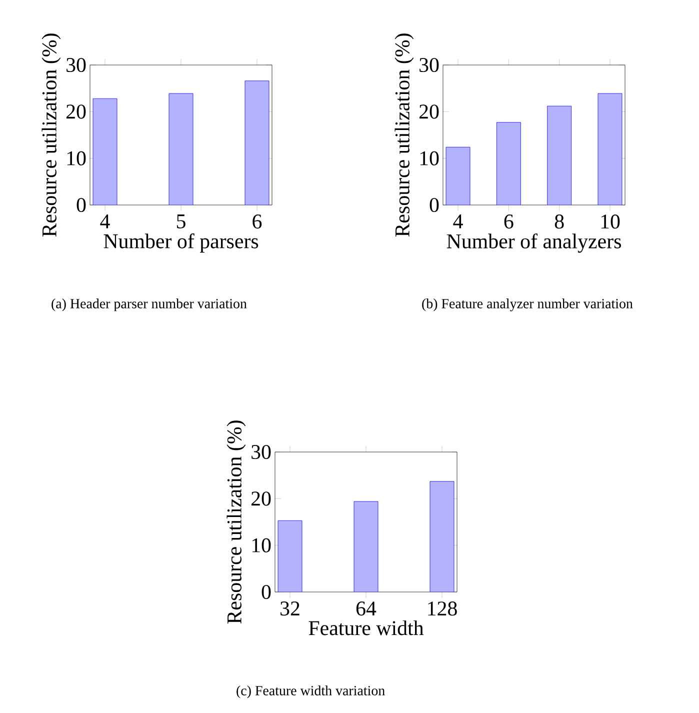 The height and width of the screenshot is (713, 699). What do you see at coordinates (559, 221) in the screenshot?
I see `x-tick-label: 8` at bounding box center [559, 221].